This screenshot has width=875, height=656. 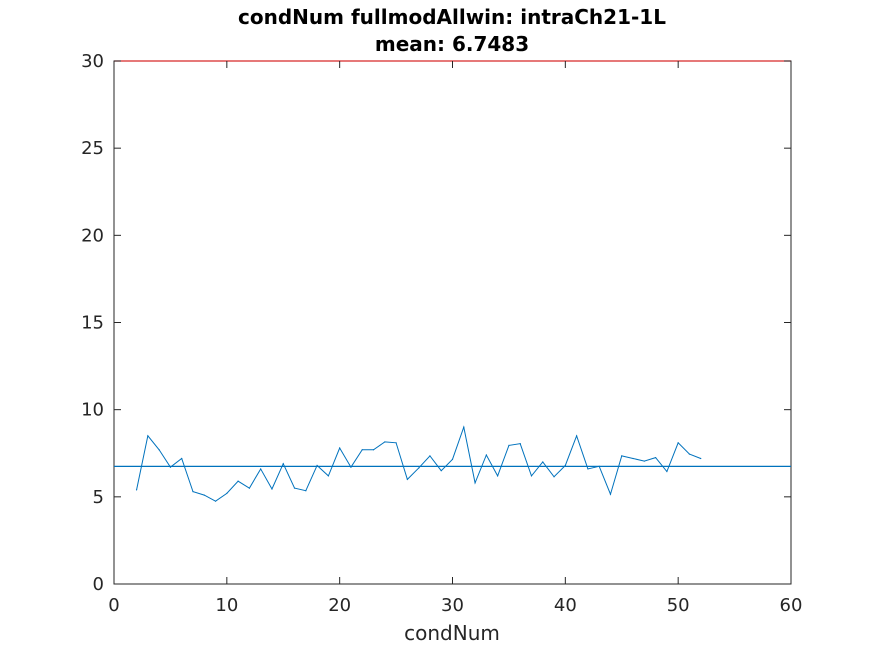 What do you see at coordinates (92, 235) in the screenshot?
I see `y-tick-label: 20` at bounding box center [92, 235].